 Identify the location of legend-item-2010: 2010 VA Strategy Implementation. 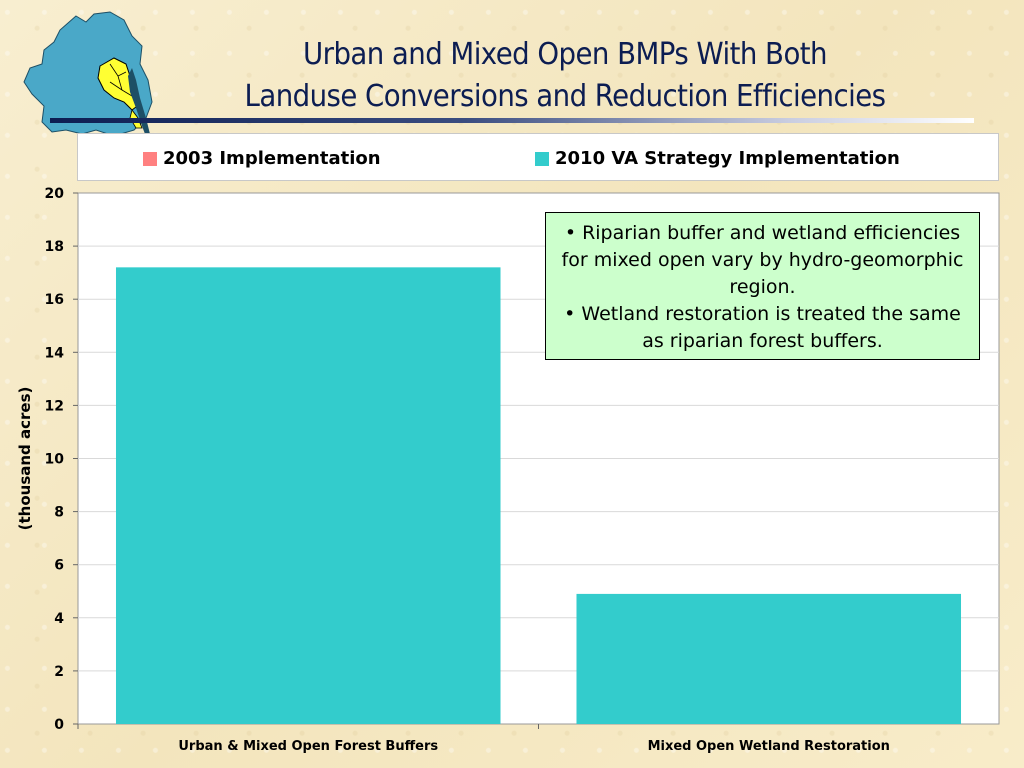
(717, 158).